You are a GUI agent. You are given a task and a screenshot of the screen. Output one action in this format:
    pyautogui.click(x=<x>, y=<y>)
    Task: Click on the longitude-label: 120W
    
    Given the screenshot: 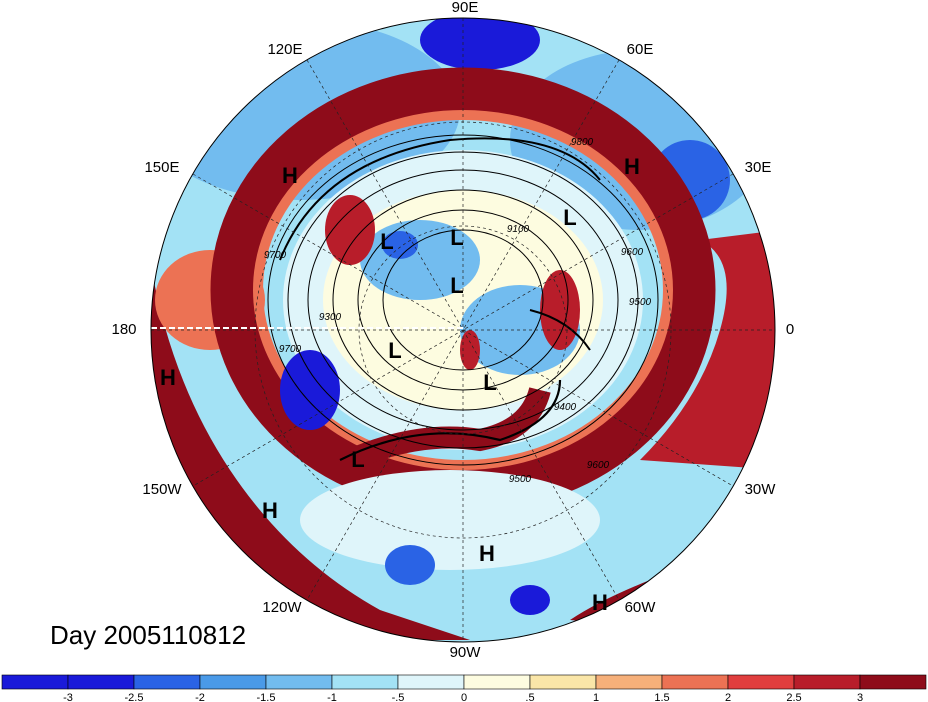 What is the action you would take?
    pyautogui.click(x=282, y=607)
    